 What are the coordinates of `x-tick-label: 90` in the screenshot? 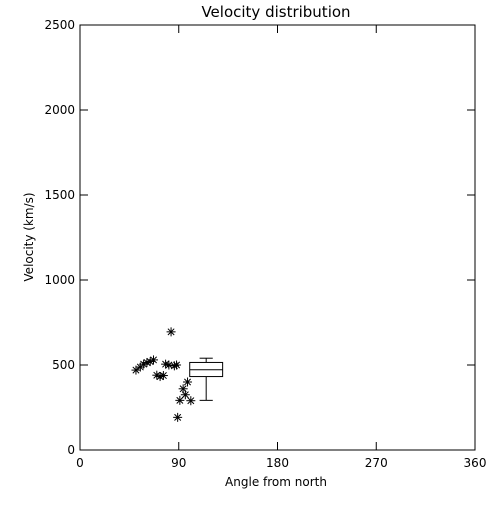 It's located at (178, 463).